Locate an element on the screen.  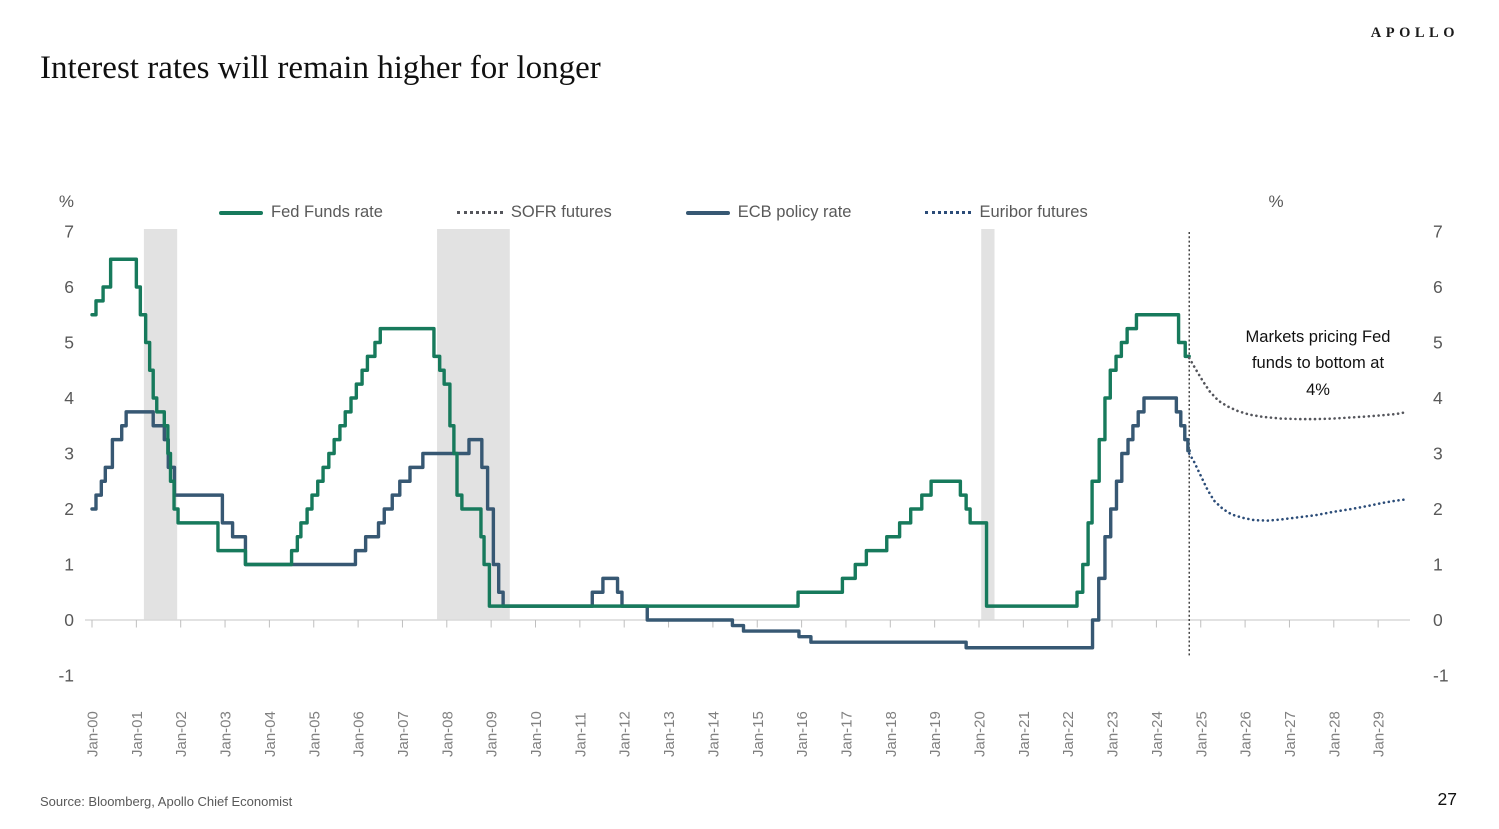
x-tick-label: Jan-00 is located at coordinates (93, 734).